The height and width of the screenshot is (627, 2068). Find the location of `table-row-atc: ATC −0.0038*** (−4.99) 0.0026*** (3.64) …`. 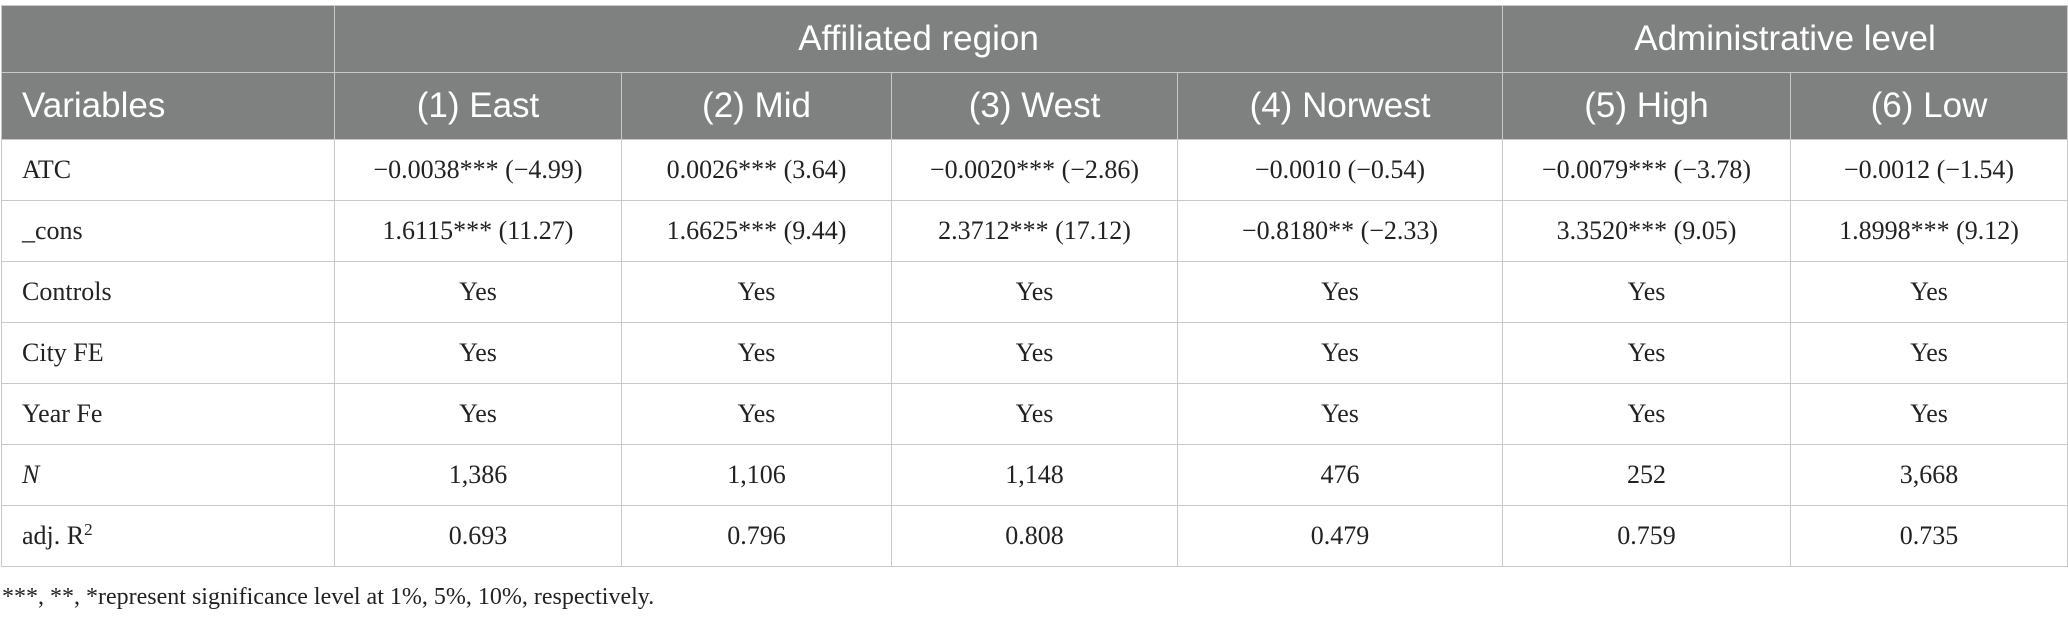

table-row-atc: ATC −0.0038*** (−4.99) 0.0026*** (3.64) … is located at coordinates (1035, 170).